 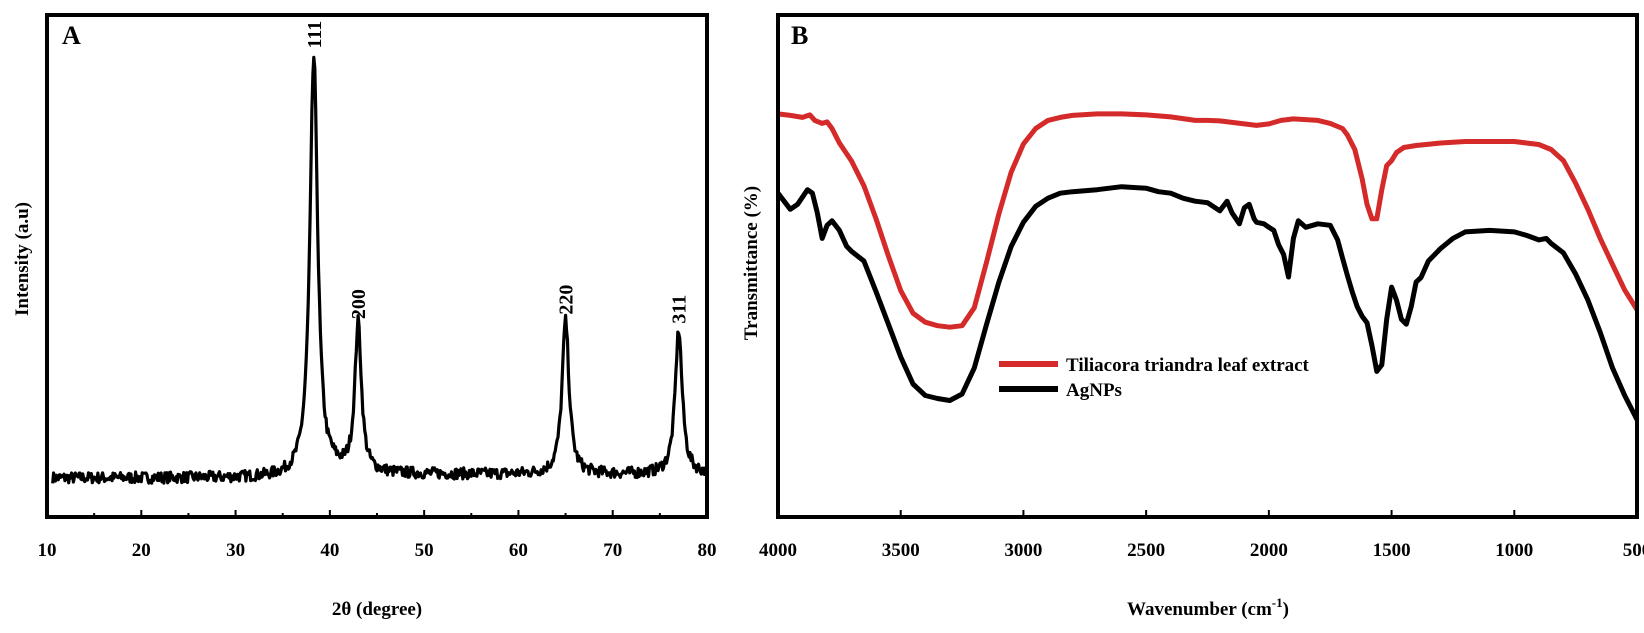 I want to click on xrd-peak-labels: 111 200 220 311, so click(x=497, y=172).